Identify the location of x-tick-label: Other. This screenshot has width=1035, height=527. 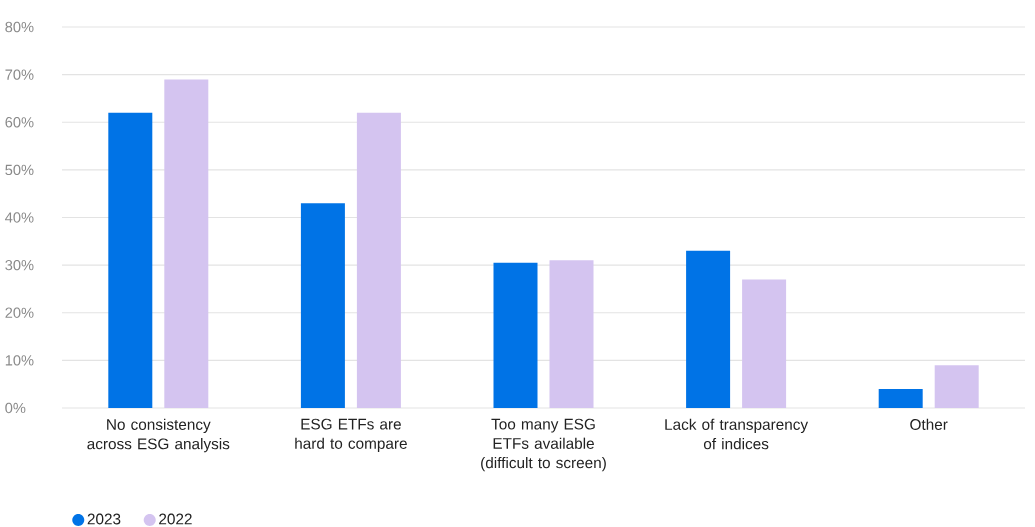
(929, 424).